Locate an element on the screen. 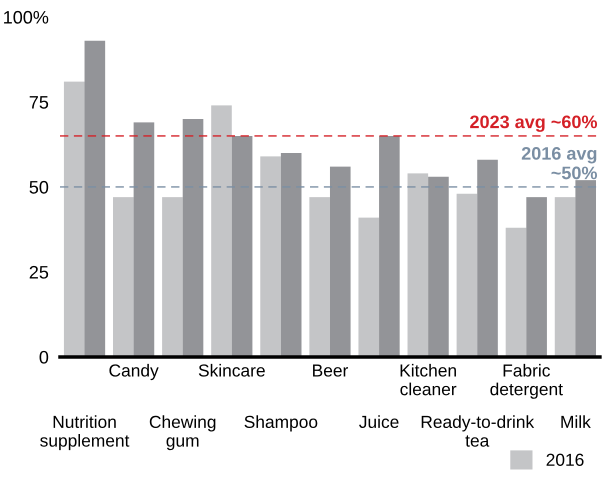 Image resolution: width=606 pixels, height=485 pixels. y-tick-label: 25 is located at coordinates (39, 272).